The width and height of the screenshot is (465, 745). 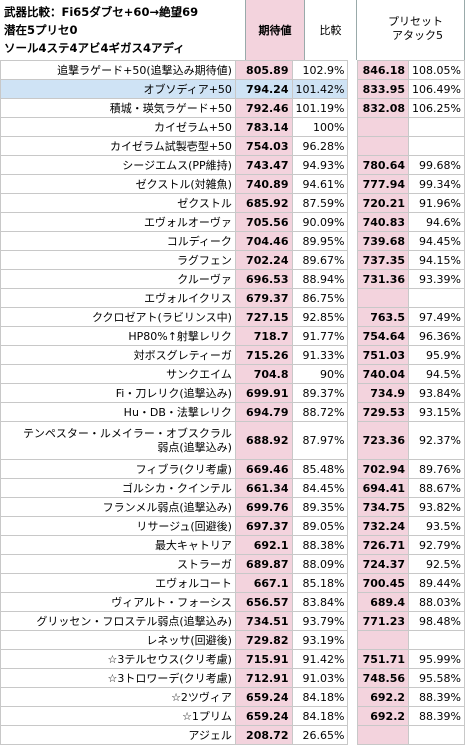 What do you see at coordinates (436, 697) in the screenshot?
I see `preset-compare-cell: 88.39%` at bounding box center [436, 697].